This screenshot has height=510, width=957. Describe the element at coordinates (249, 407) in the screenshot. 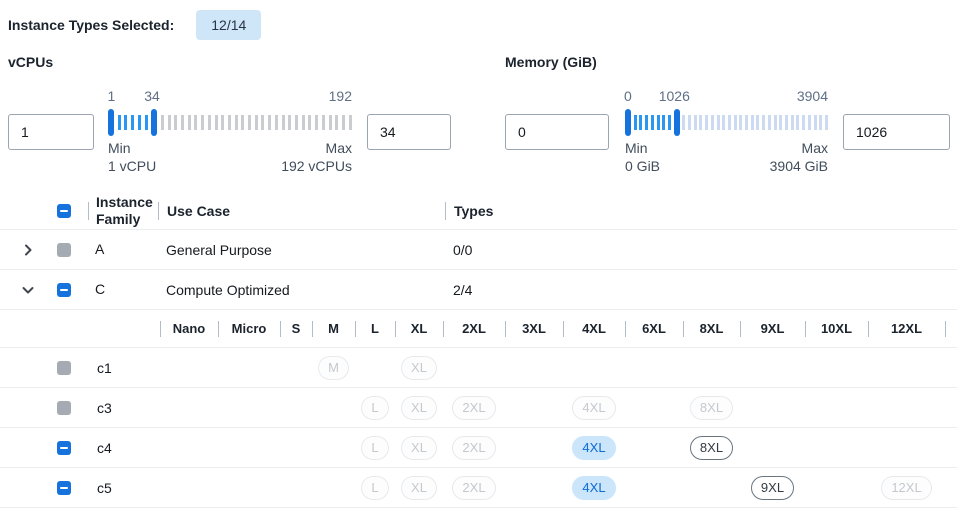

I see `size-cell-c3-micro` at that location.